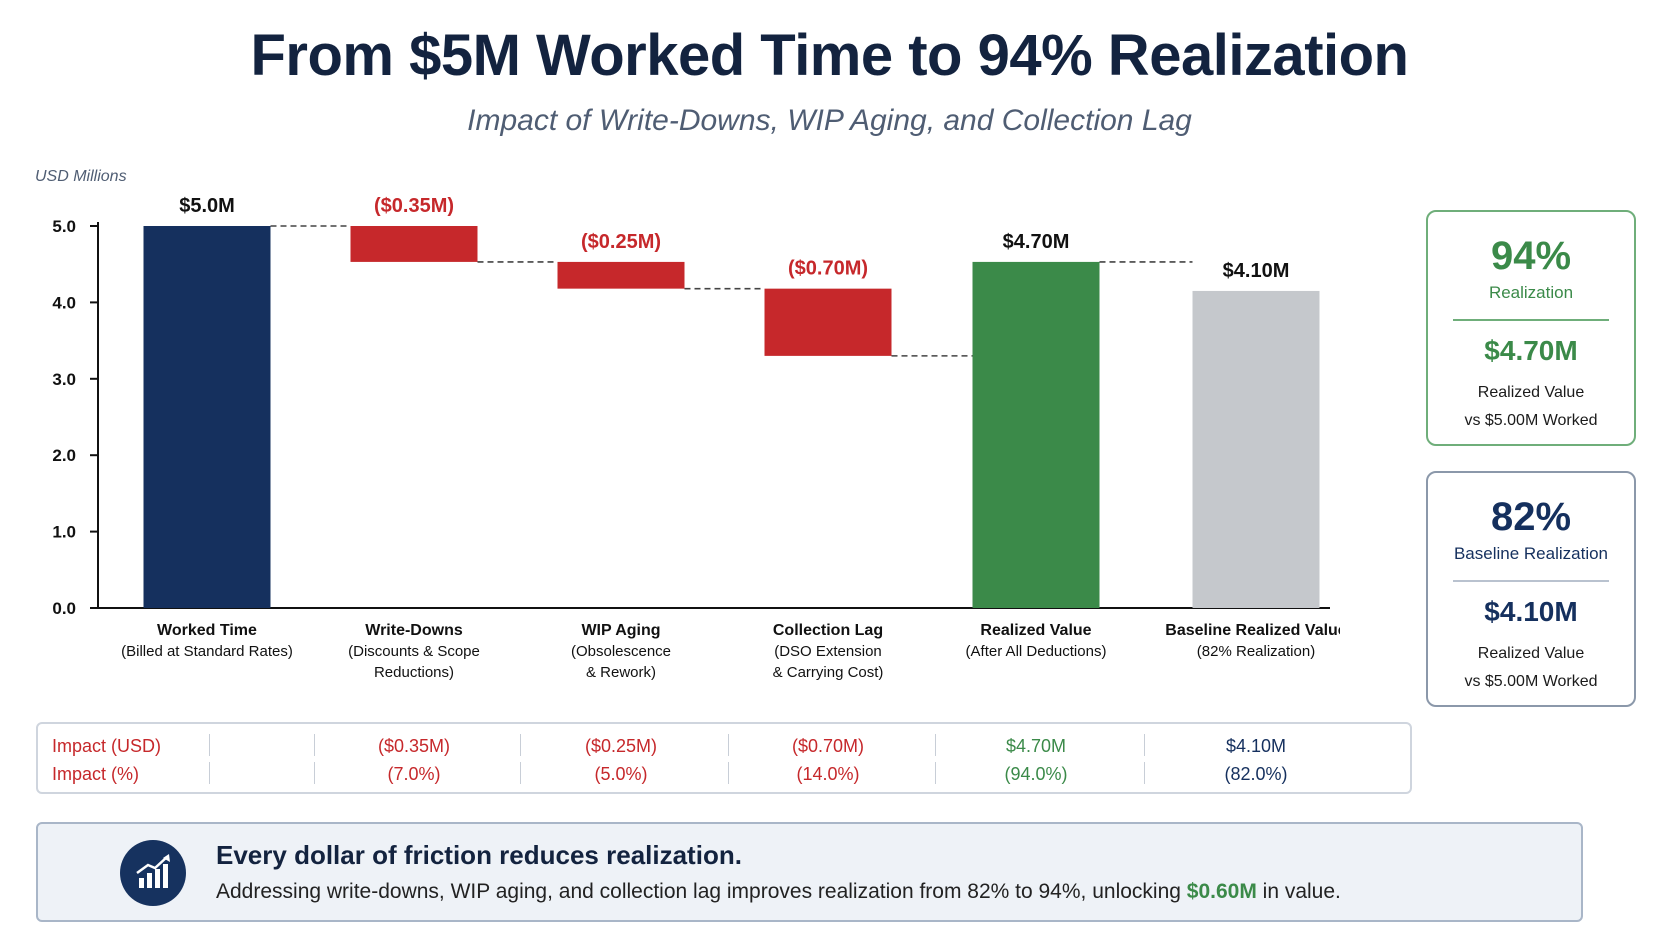 Image resolution: width=1659 pixels, height=948 pixels. What do you see at coordinates (64, 379) in the screenshot?
I see `y-tick-label: 3.0` at bounding box center [64, 379].